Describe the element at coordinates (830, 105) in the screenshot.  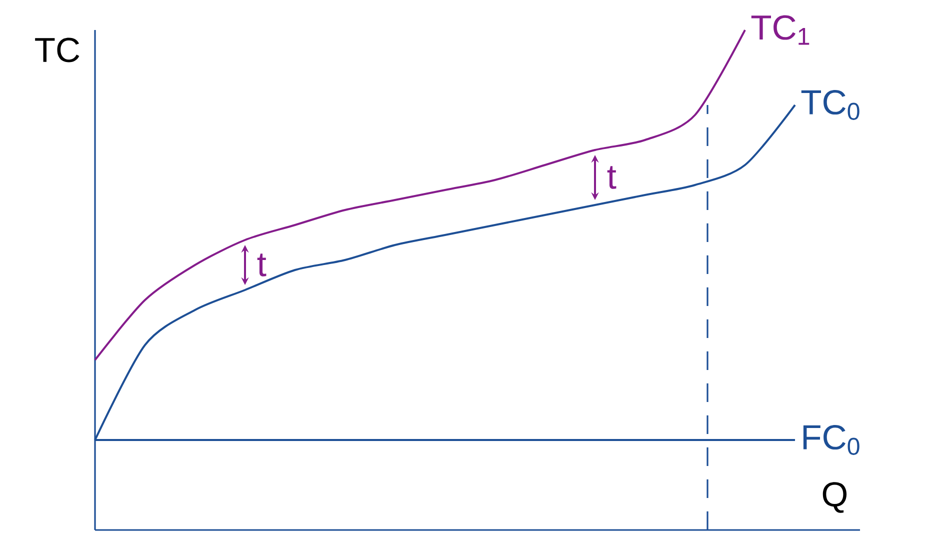
I see `series-label: TC$_{0}$` at that location.